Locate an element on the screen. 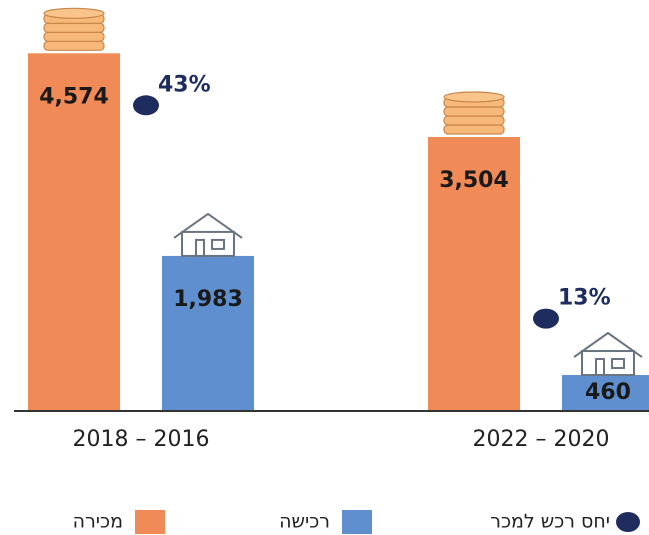 The image size is (649, 535). legend-label: מכירה is located at coordinates (98, 522).